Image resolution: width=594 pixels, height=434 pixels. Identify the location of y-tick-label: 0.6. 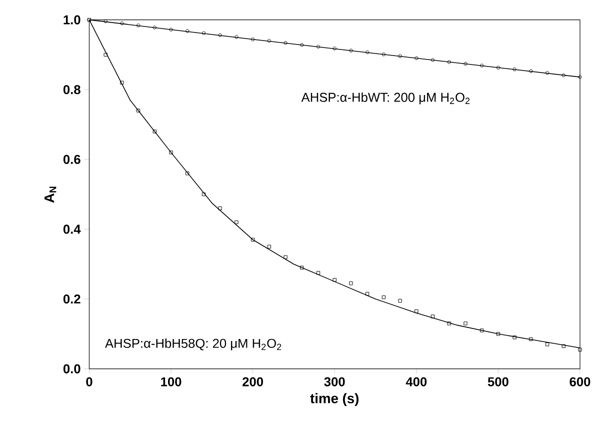
(71, 159).